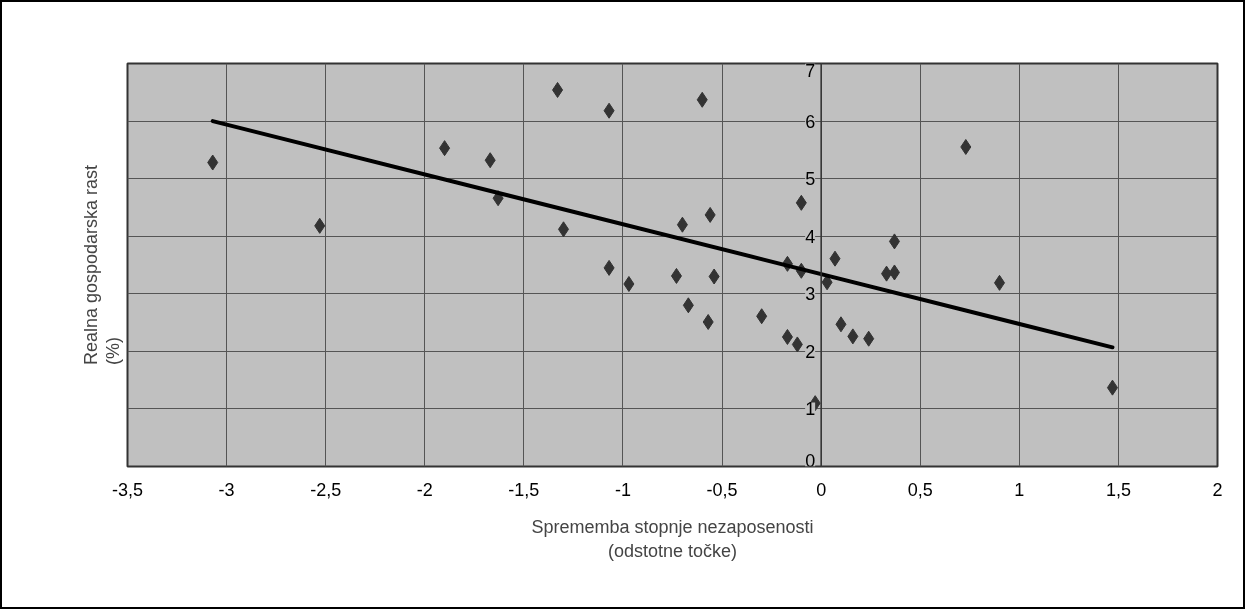 This screenshot has width=1249, height=613. What do you see at coordinates (622, 489) in the screenshot?
I see `x-tick-label: -1` at bounding box center [622, 489].